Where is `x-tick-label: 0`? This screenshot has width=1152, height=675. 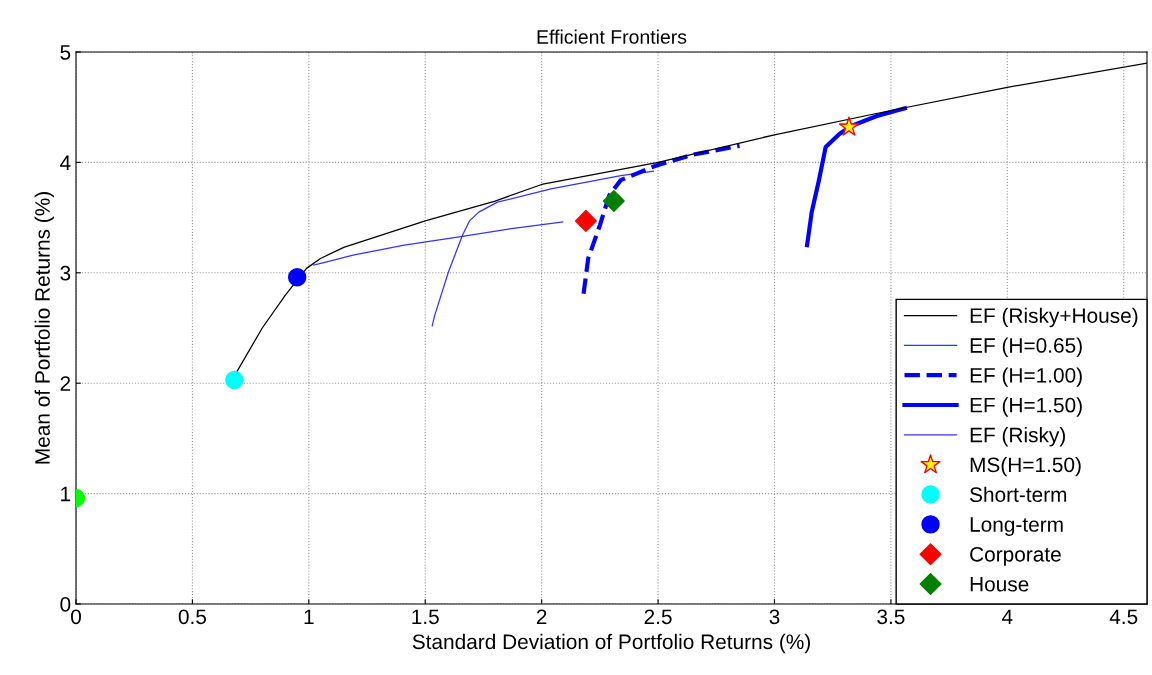 x-tick-label: 0 is located at coordinates (76, 617).